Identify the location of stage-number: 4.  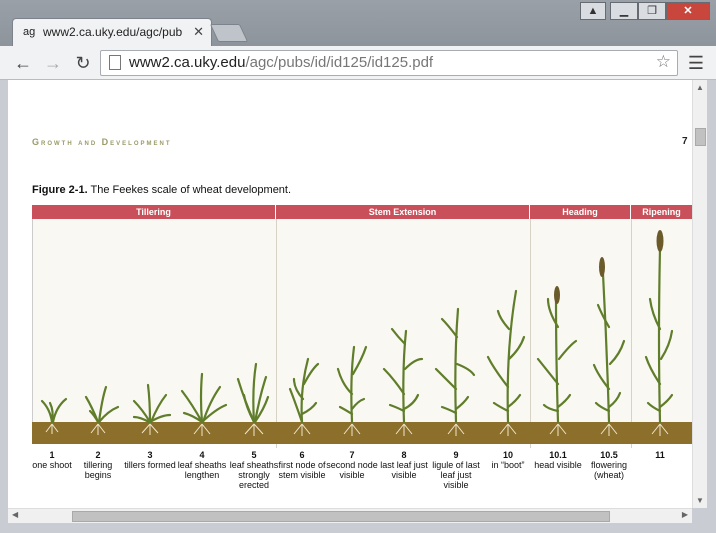
(202, 455).